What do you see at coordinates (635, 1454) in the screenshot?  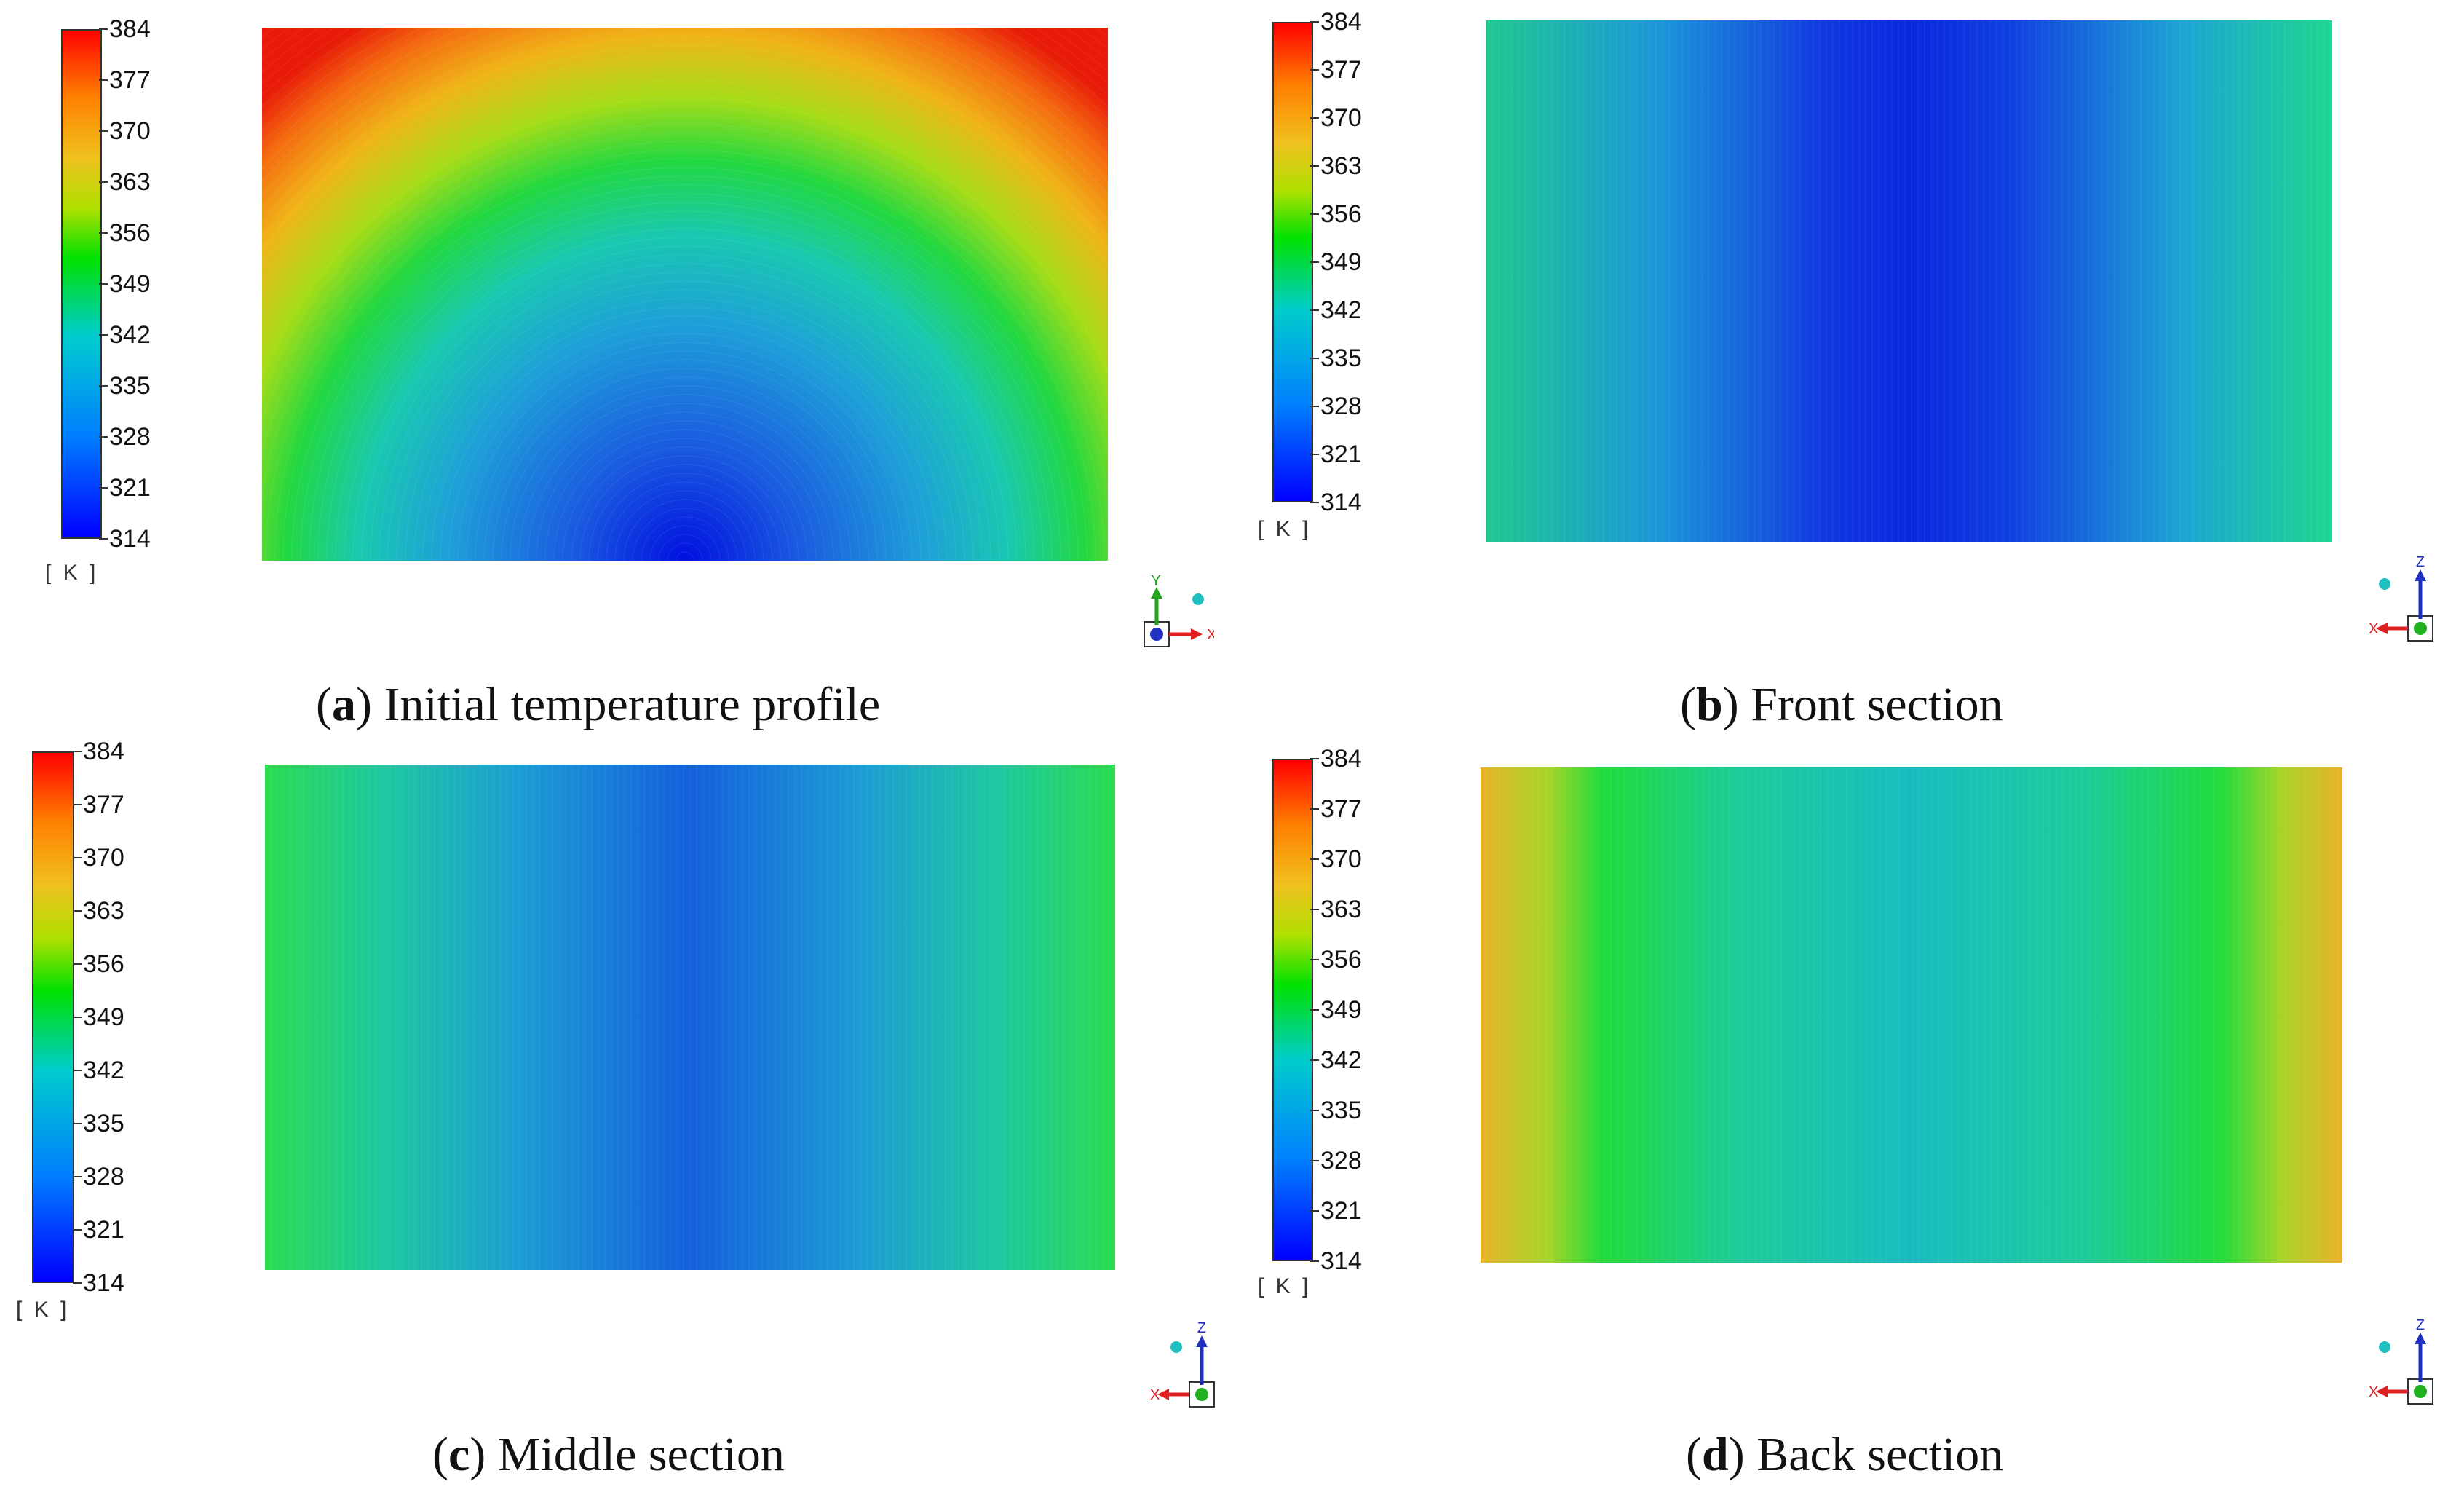 I see `caption-text-c: Middle section` at bounding box center [635, 1454].